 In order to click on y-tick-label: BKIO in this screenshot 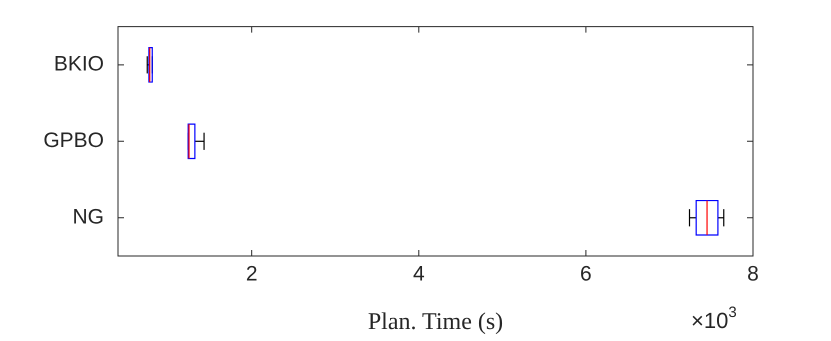, I will do `click(79, 64)`.